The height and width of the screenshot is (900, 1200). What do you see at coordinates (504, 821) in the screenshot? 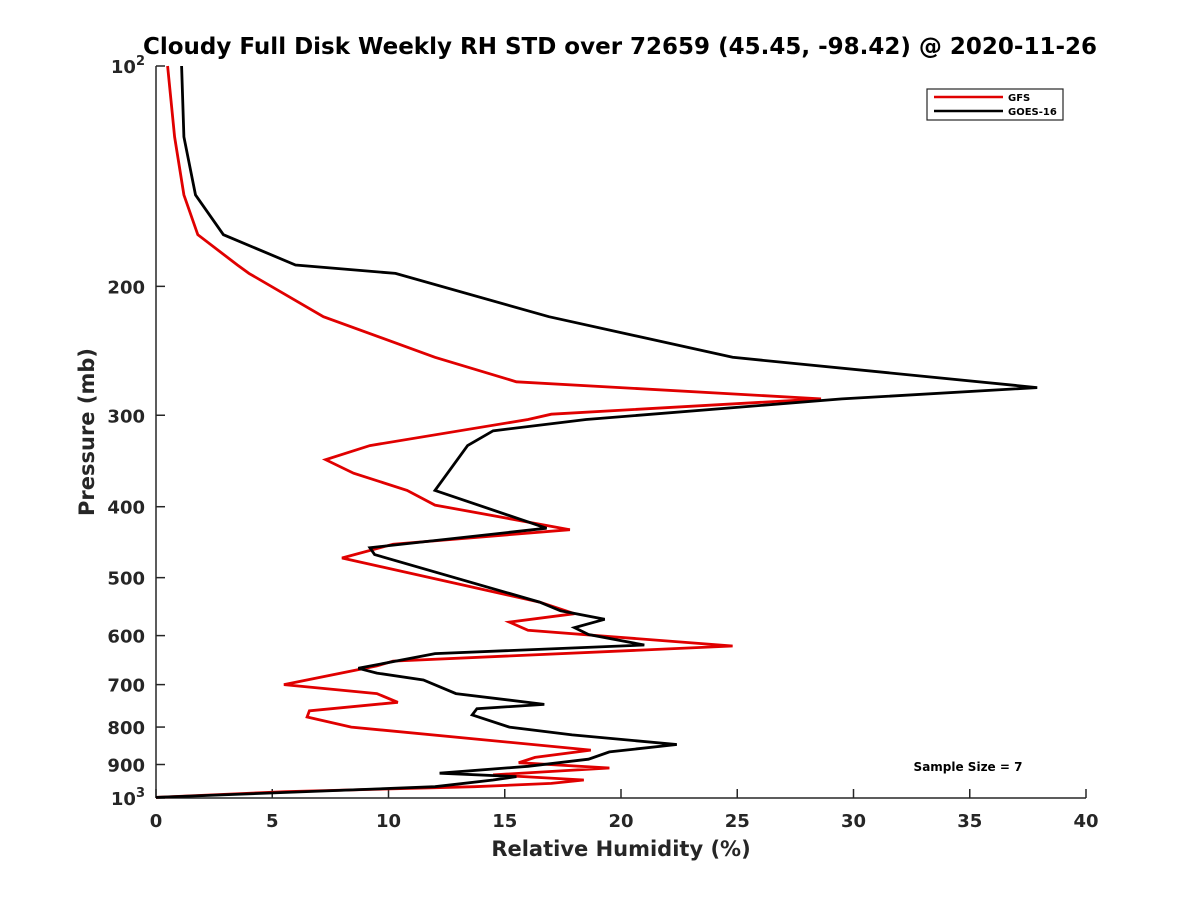
I see `x-tick-label: 15` at bounding box center [504, 821].